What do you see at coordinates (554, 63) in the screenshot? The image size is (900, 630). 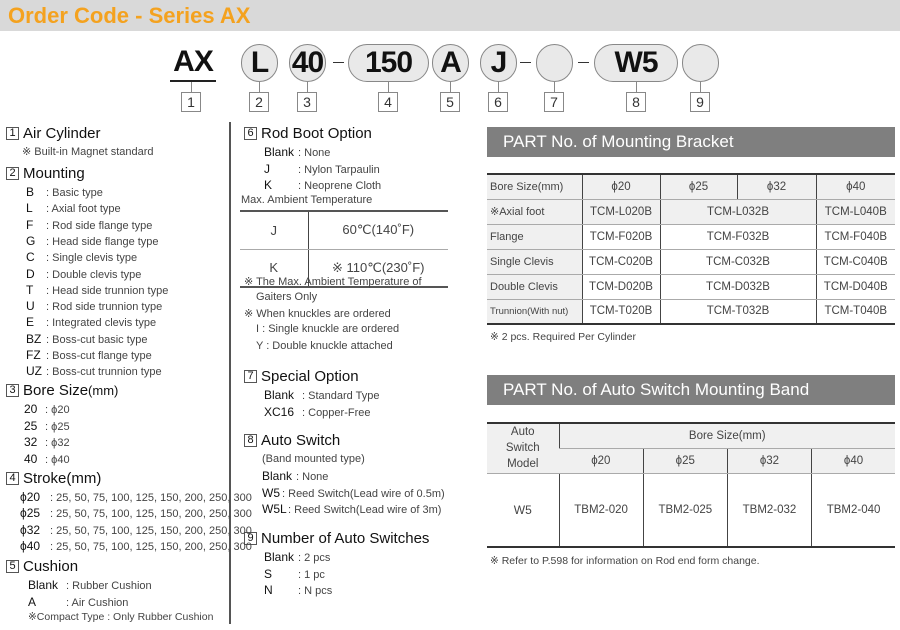 I see `code-special` at bounding box center [554, 63].